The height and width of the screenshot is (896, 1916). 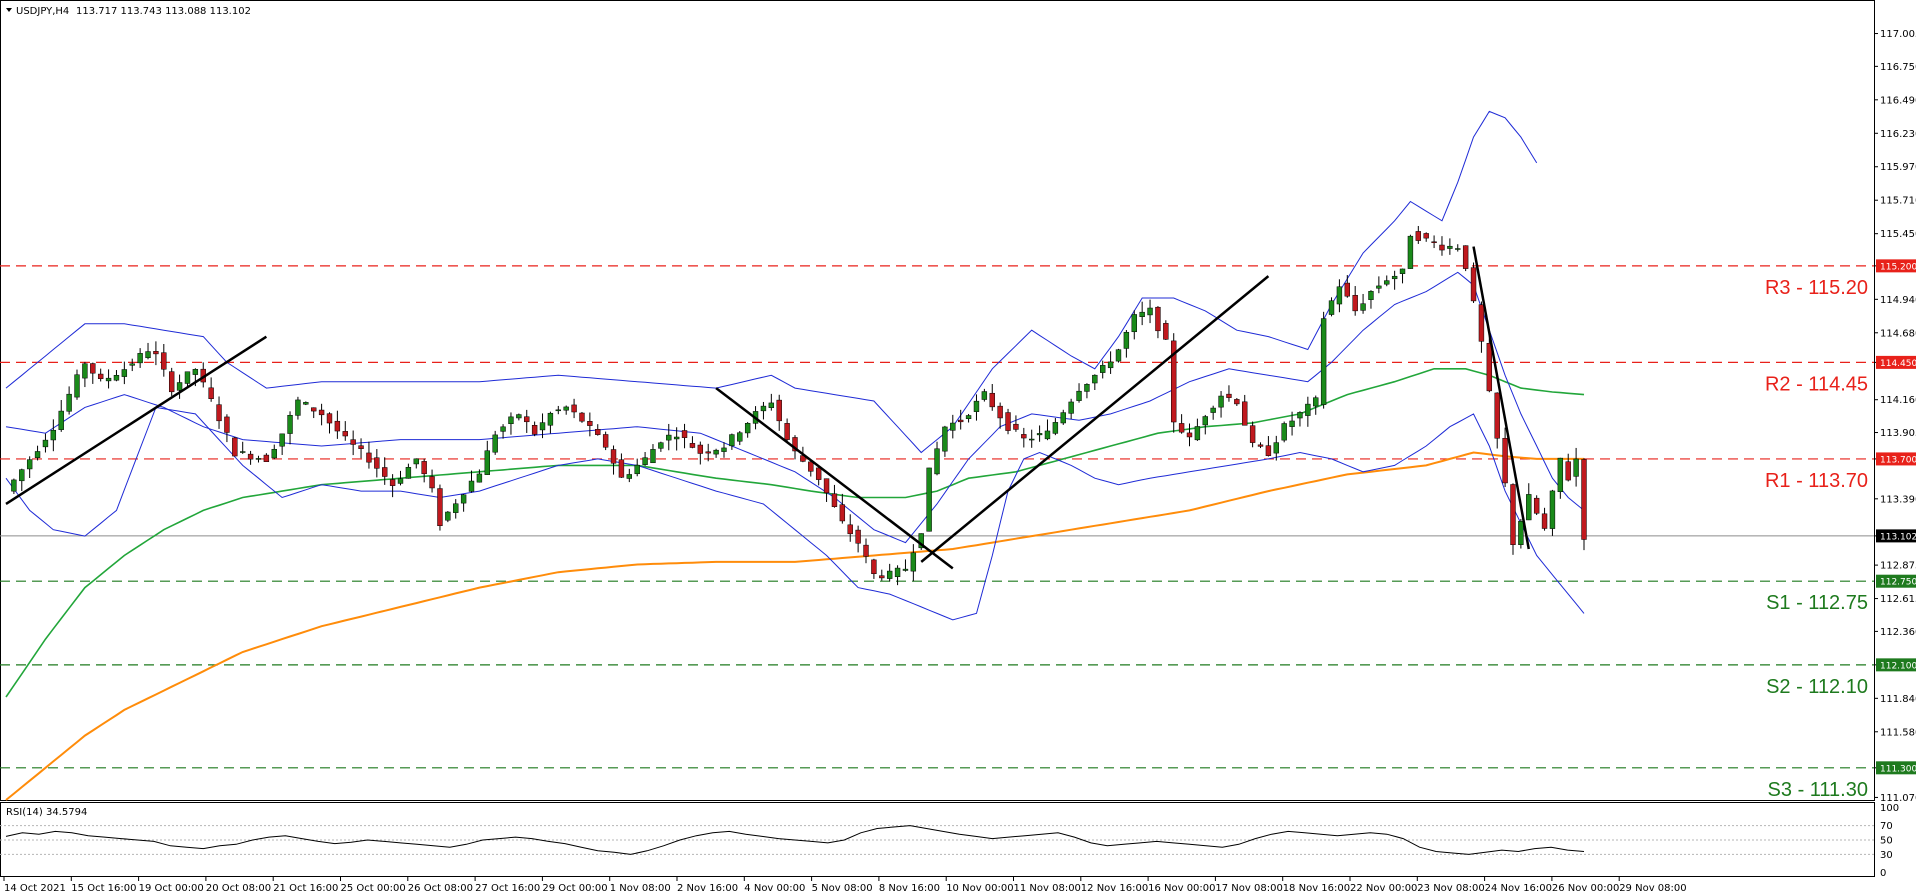 I want to click on y-tick-label: 114.160, so click(x=1898, y=400).